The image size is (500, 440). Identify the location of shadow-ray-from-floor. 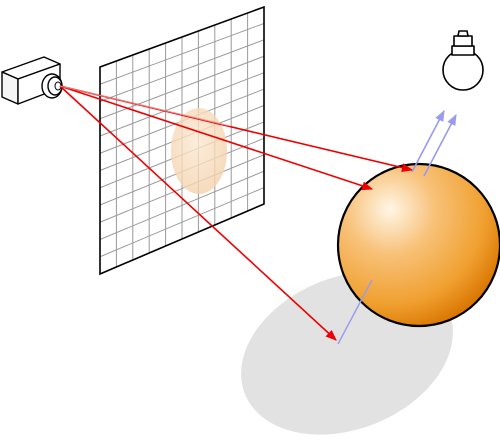
(355, 312).